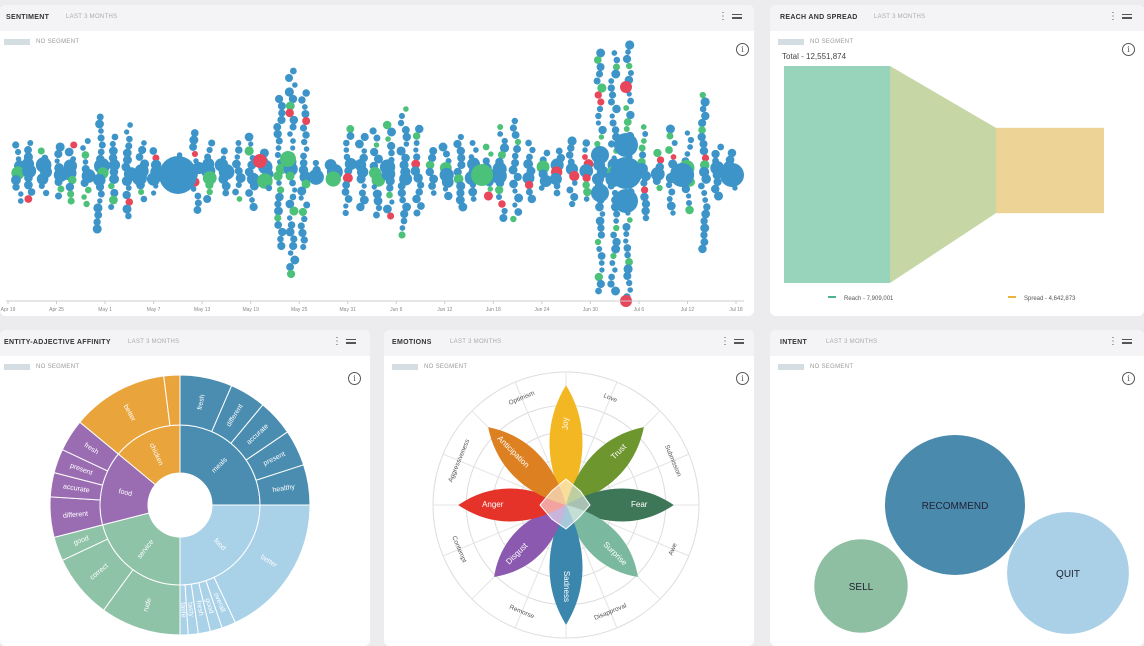 The image size is (1144, 646). Describe the element at coordinates (208, 605) in the screenshot. I see `outer-segment-label: good` at that location.